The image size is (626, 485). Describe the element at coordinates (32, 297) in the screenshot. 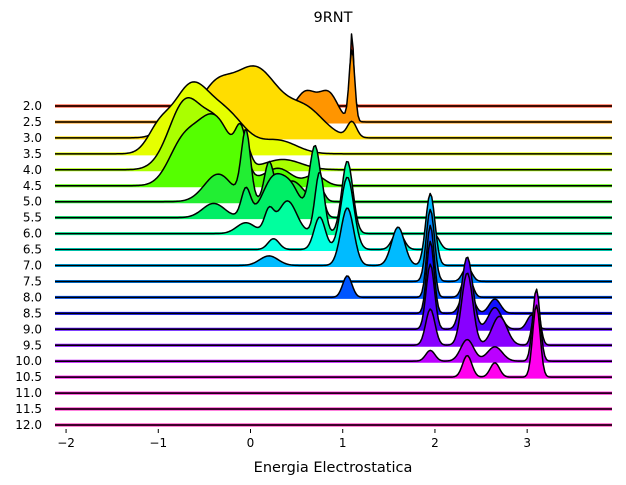

I see `y-tick-label: 8.0` at that location.